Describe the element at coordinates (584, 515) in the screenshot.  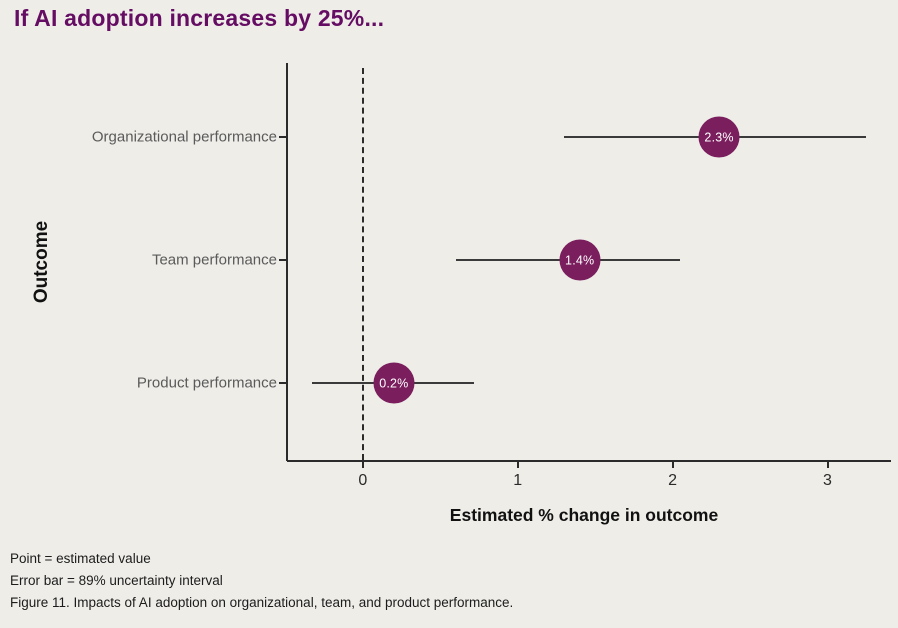
I see `x-axis-title: Estimated % change in outcome` at that location.